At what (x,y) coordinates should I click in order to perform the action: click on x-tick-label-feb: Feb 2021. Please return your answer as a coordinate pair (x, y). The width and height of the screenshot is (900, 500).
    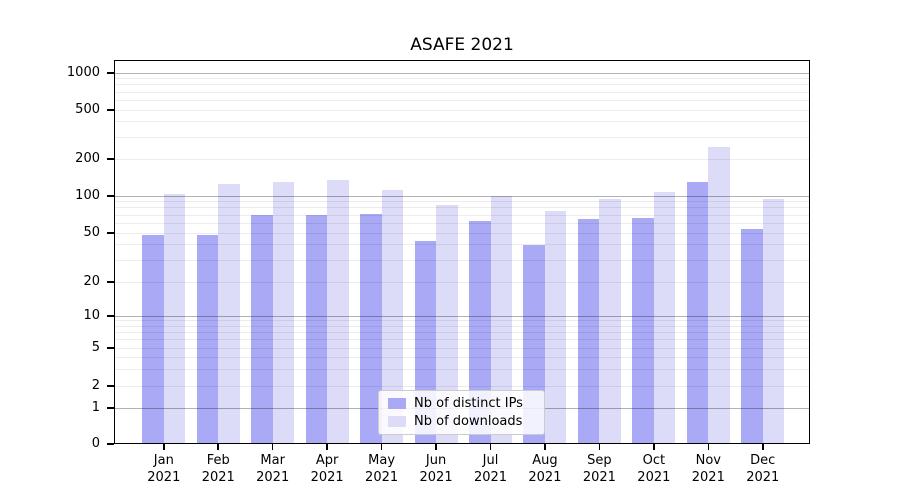
    Looking at the image, I should click on (218, 469).